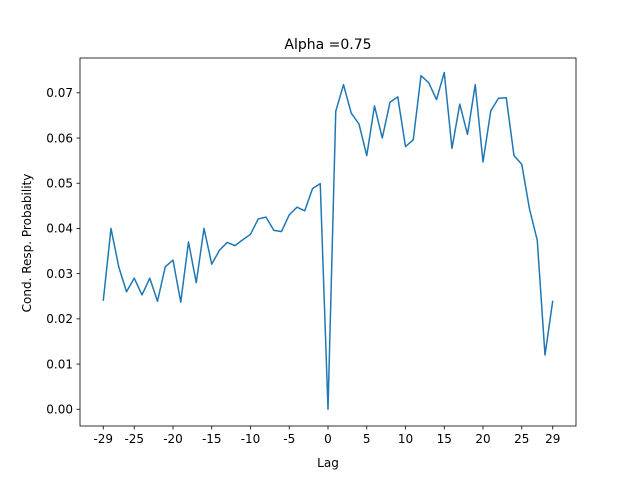 The height and width of the screenshot is (484, 640). Describe the element at coordinates (521, 439) in the screenshot. I see `x-tick-label: 25` at that location.